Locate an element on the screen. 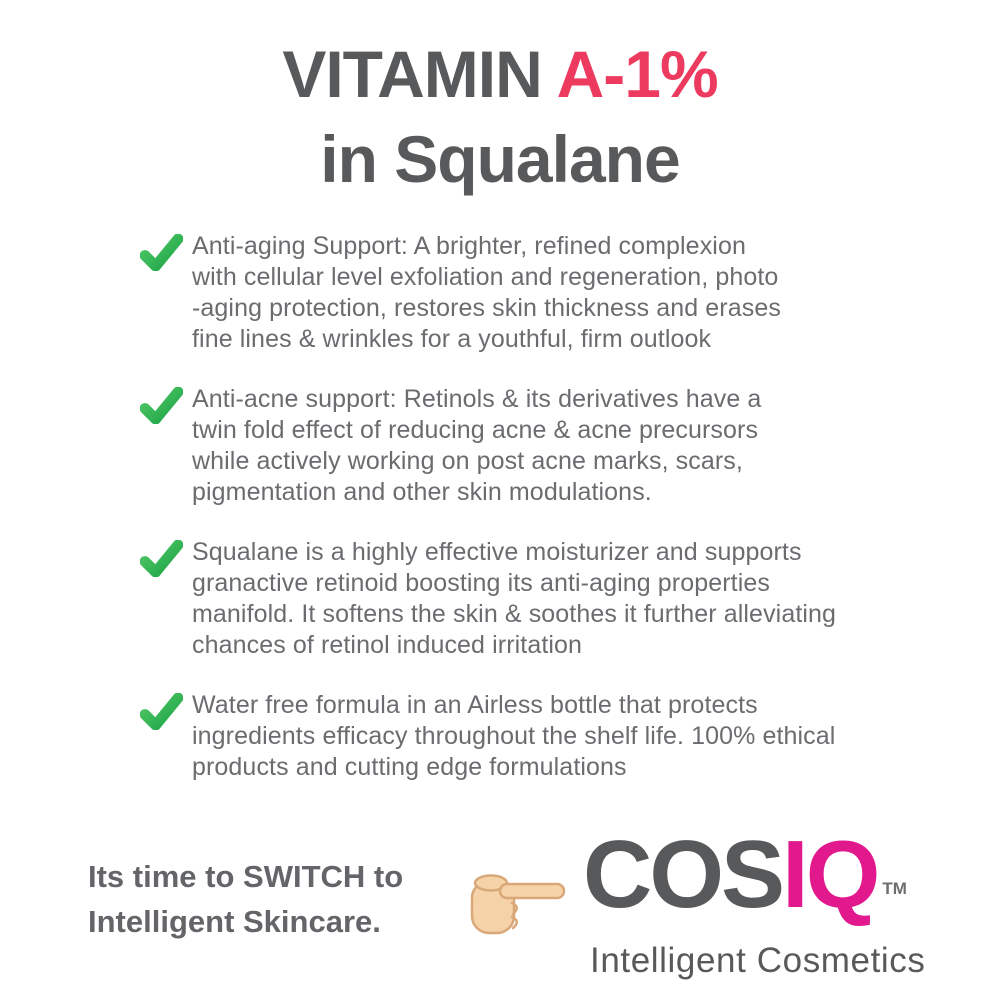 This screenshot has height=1000, width=1000. brand-logo: COSIQ TM Intelligent Cosmetics is located at coordinates (754, 903).